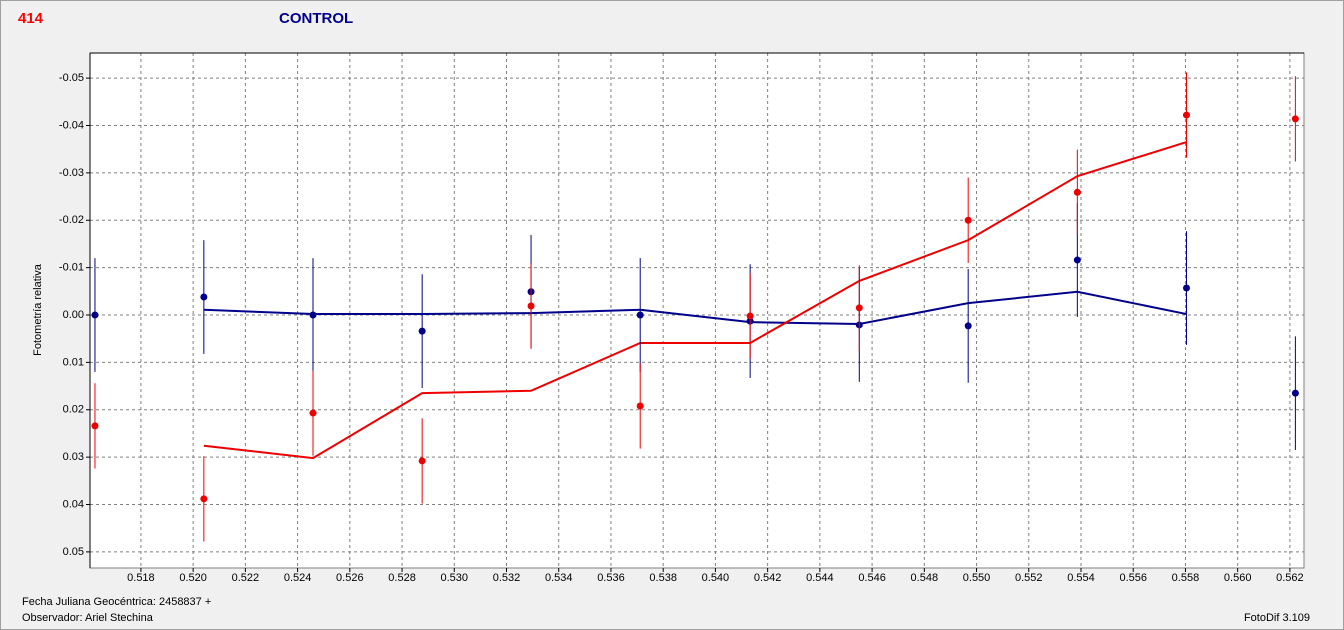 The height and width of the screenshot is (630, 1344). Describe the element at coordinates (31, 18) in the screenshot. I see `chart-title: 414` at that location.